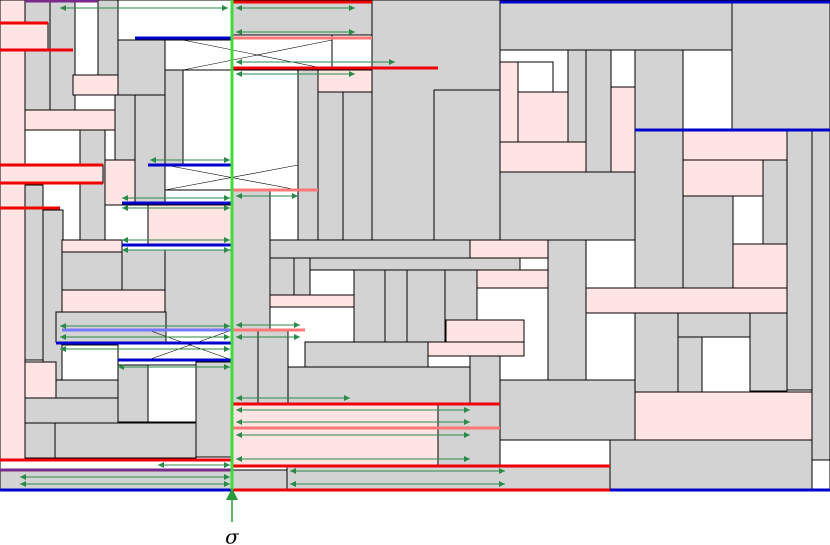 The height and width of the screenshot is (545, 830). Describe the element at coordinates (232, 261) in the screenshot. I see `sweep-line` at that location.